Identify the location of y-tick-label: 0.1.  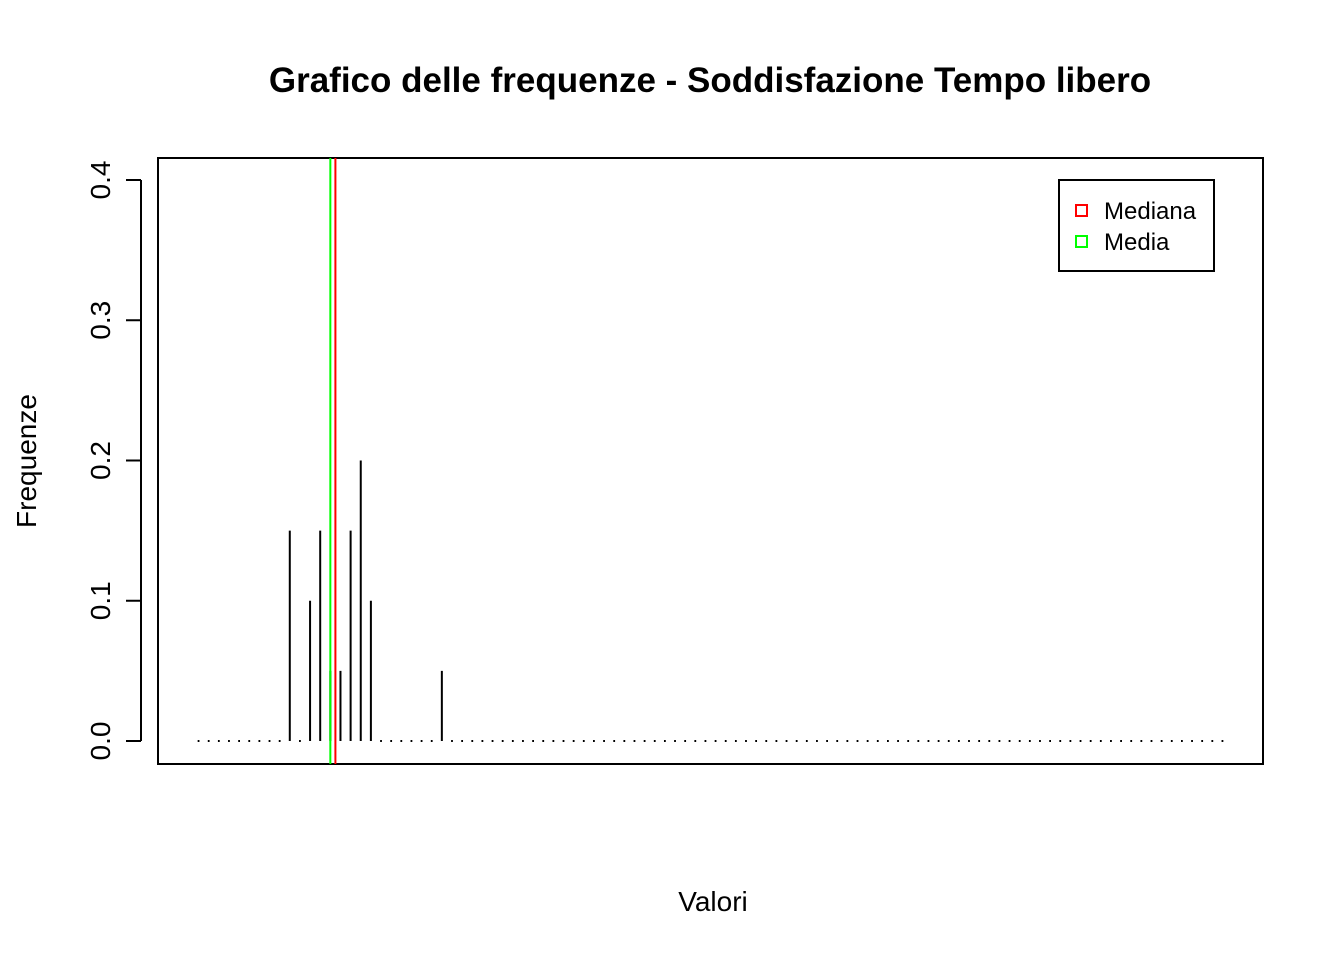
(100, 600).